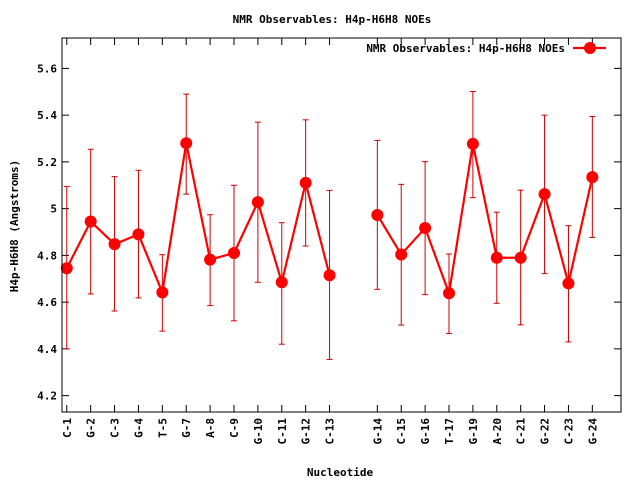  I want to click on y-axis-label: H4p-H6H8 (Angstroms), so click(14, 226).